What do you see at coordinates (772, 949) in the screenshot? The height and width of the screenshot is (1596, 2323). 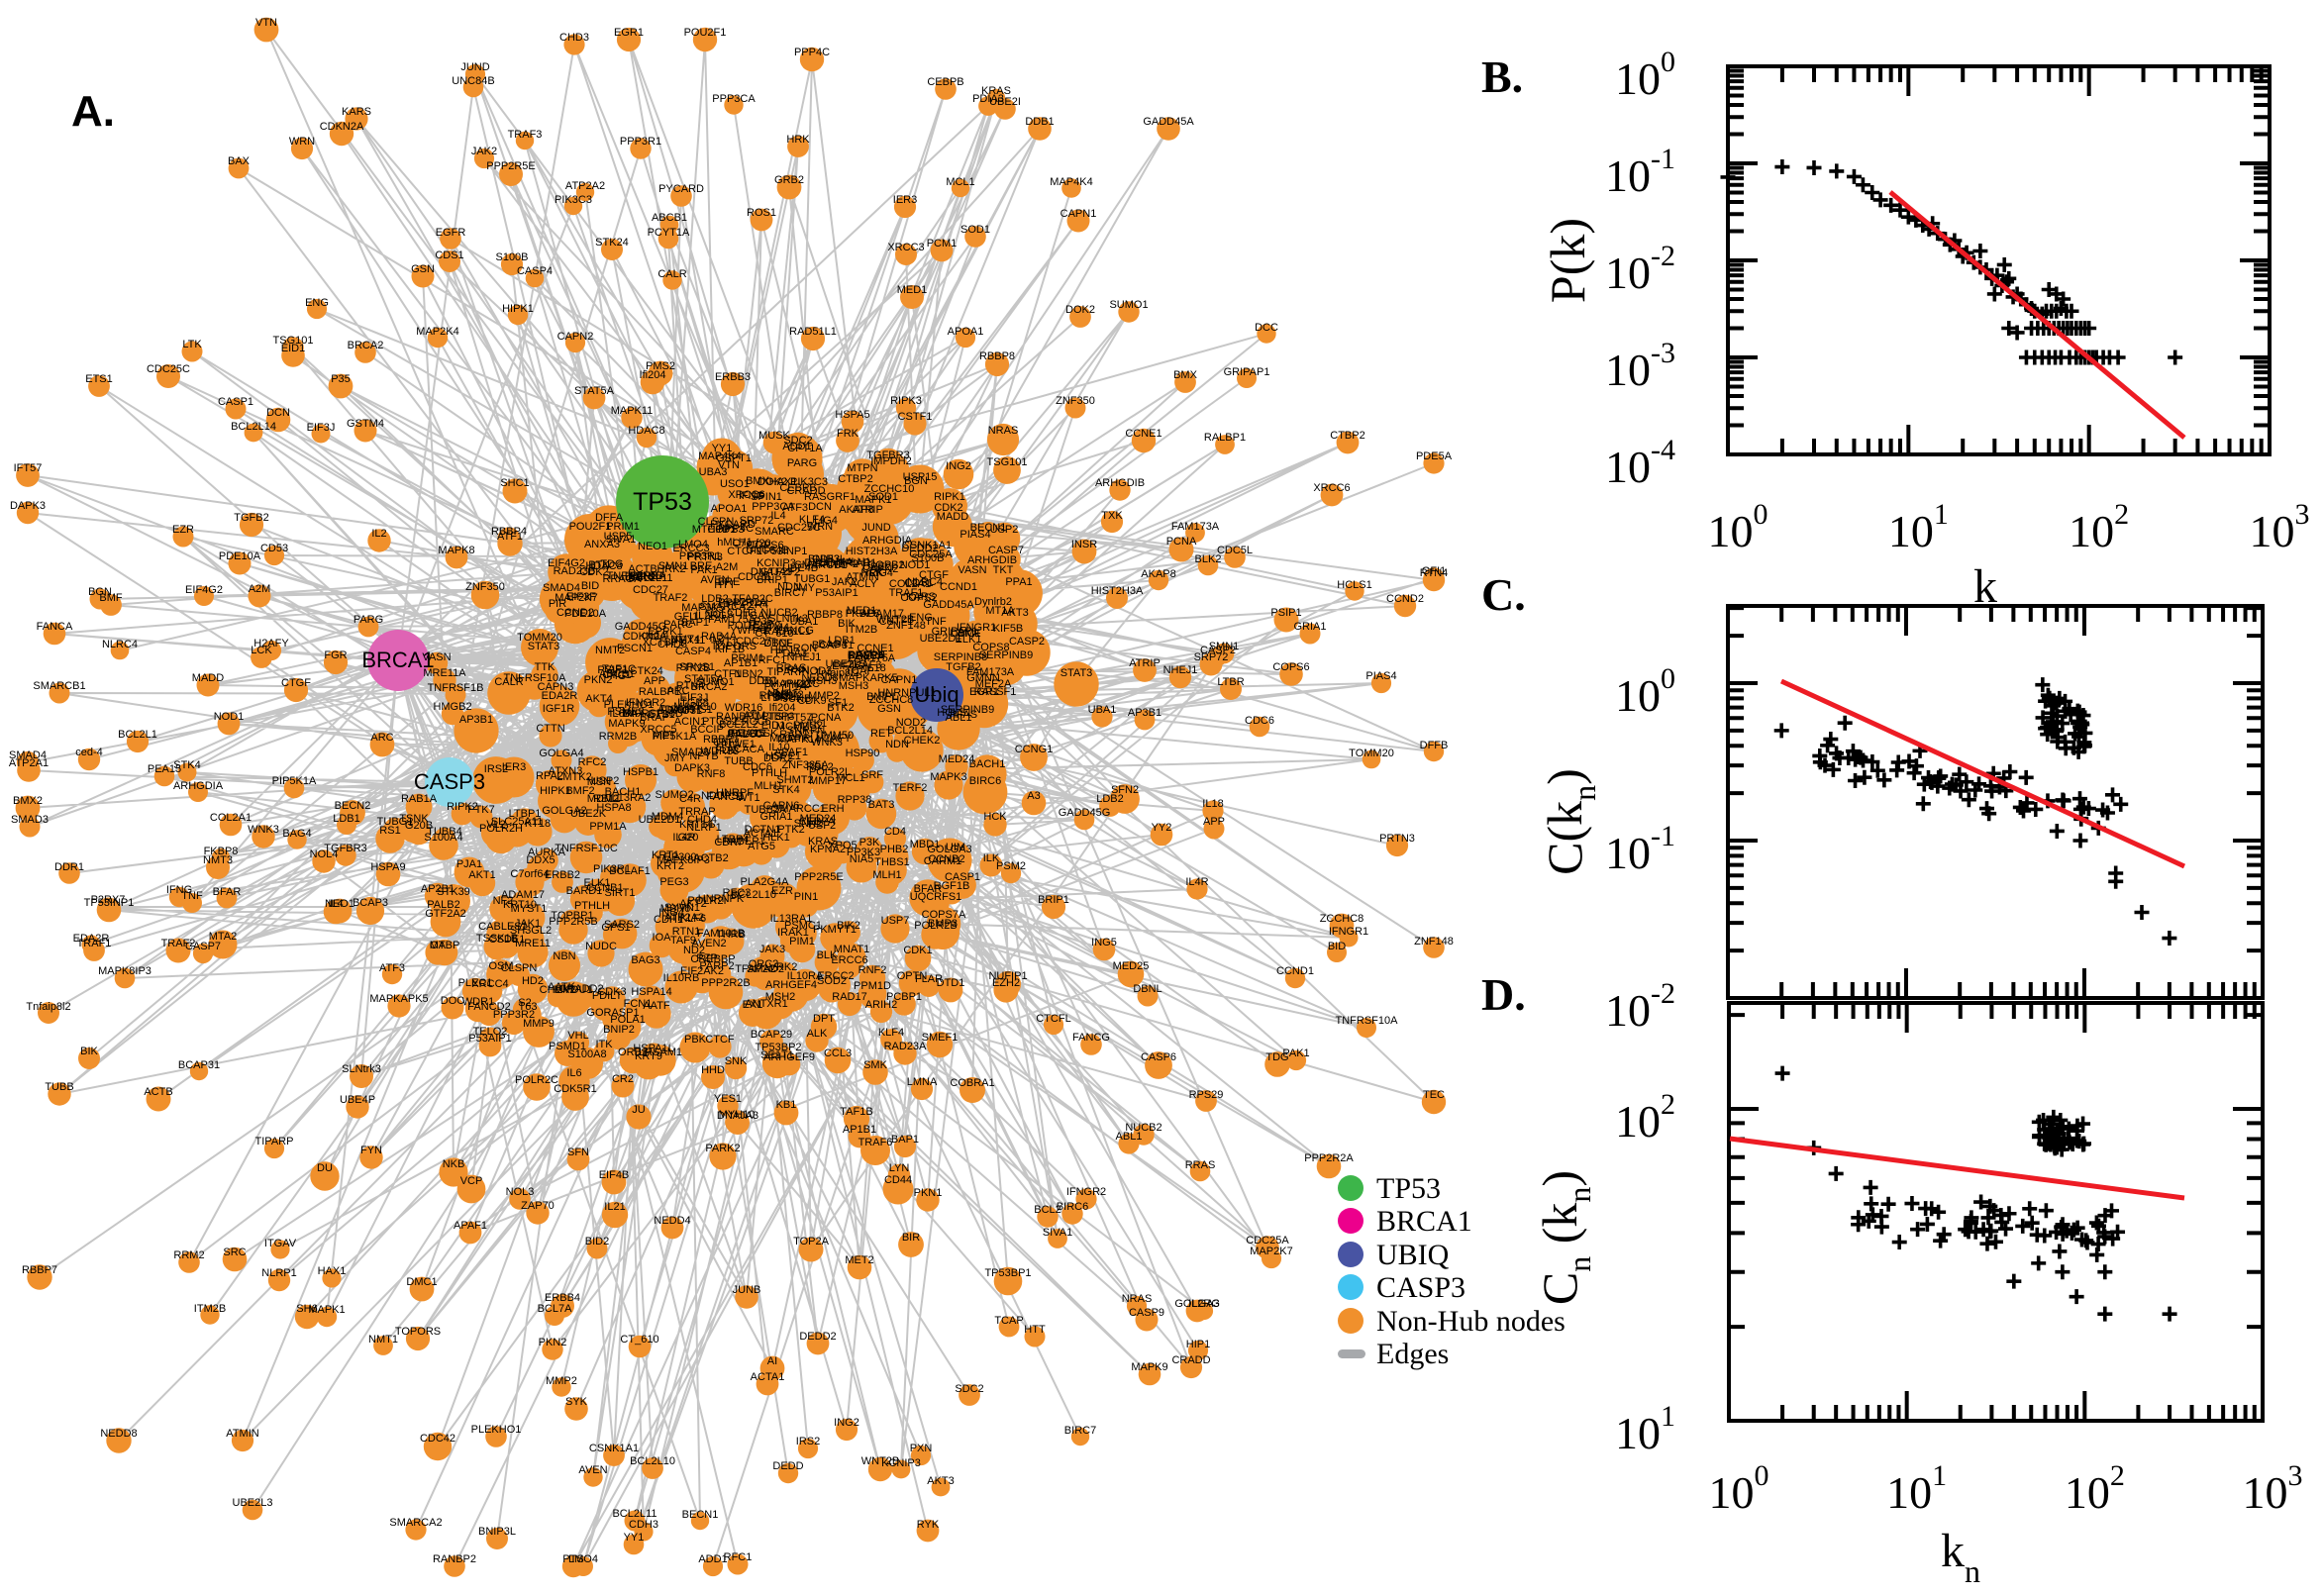 I see `svg-text: JAK3` at bounding box center [772, 949].